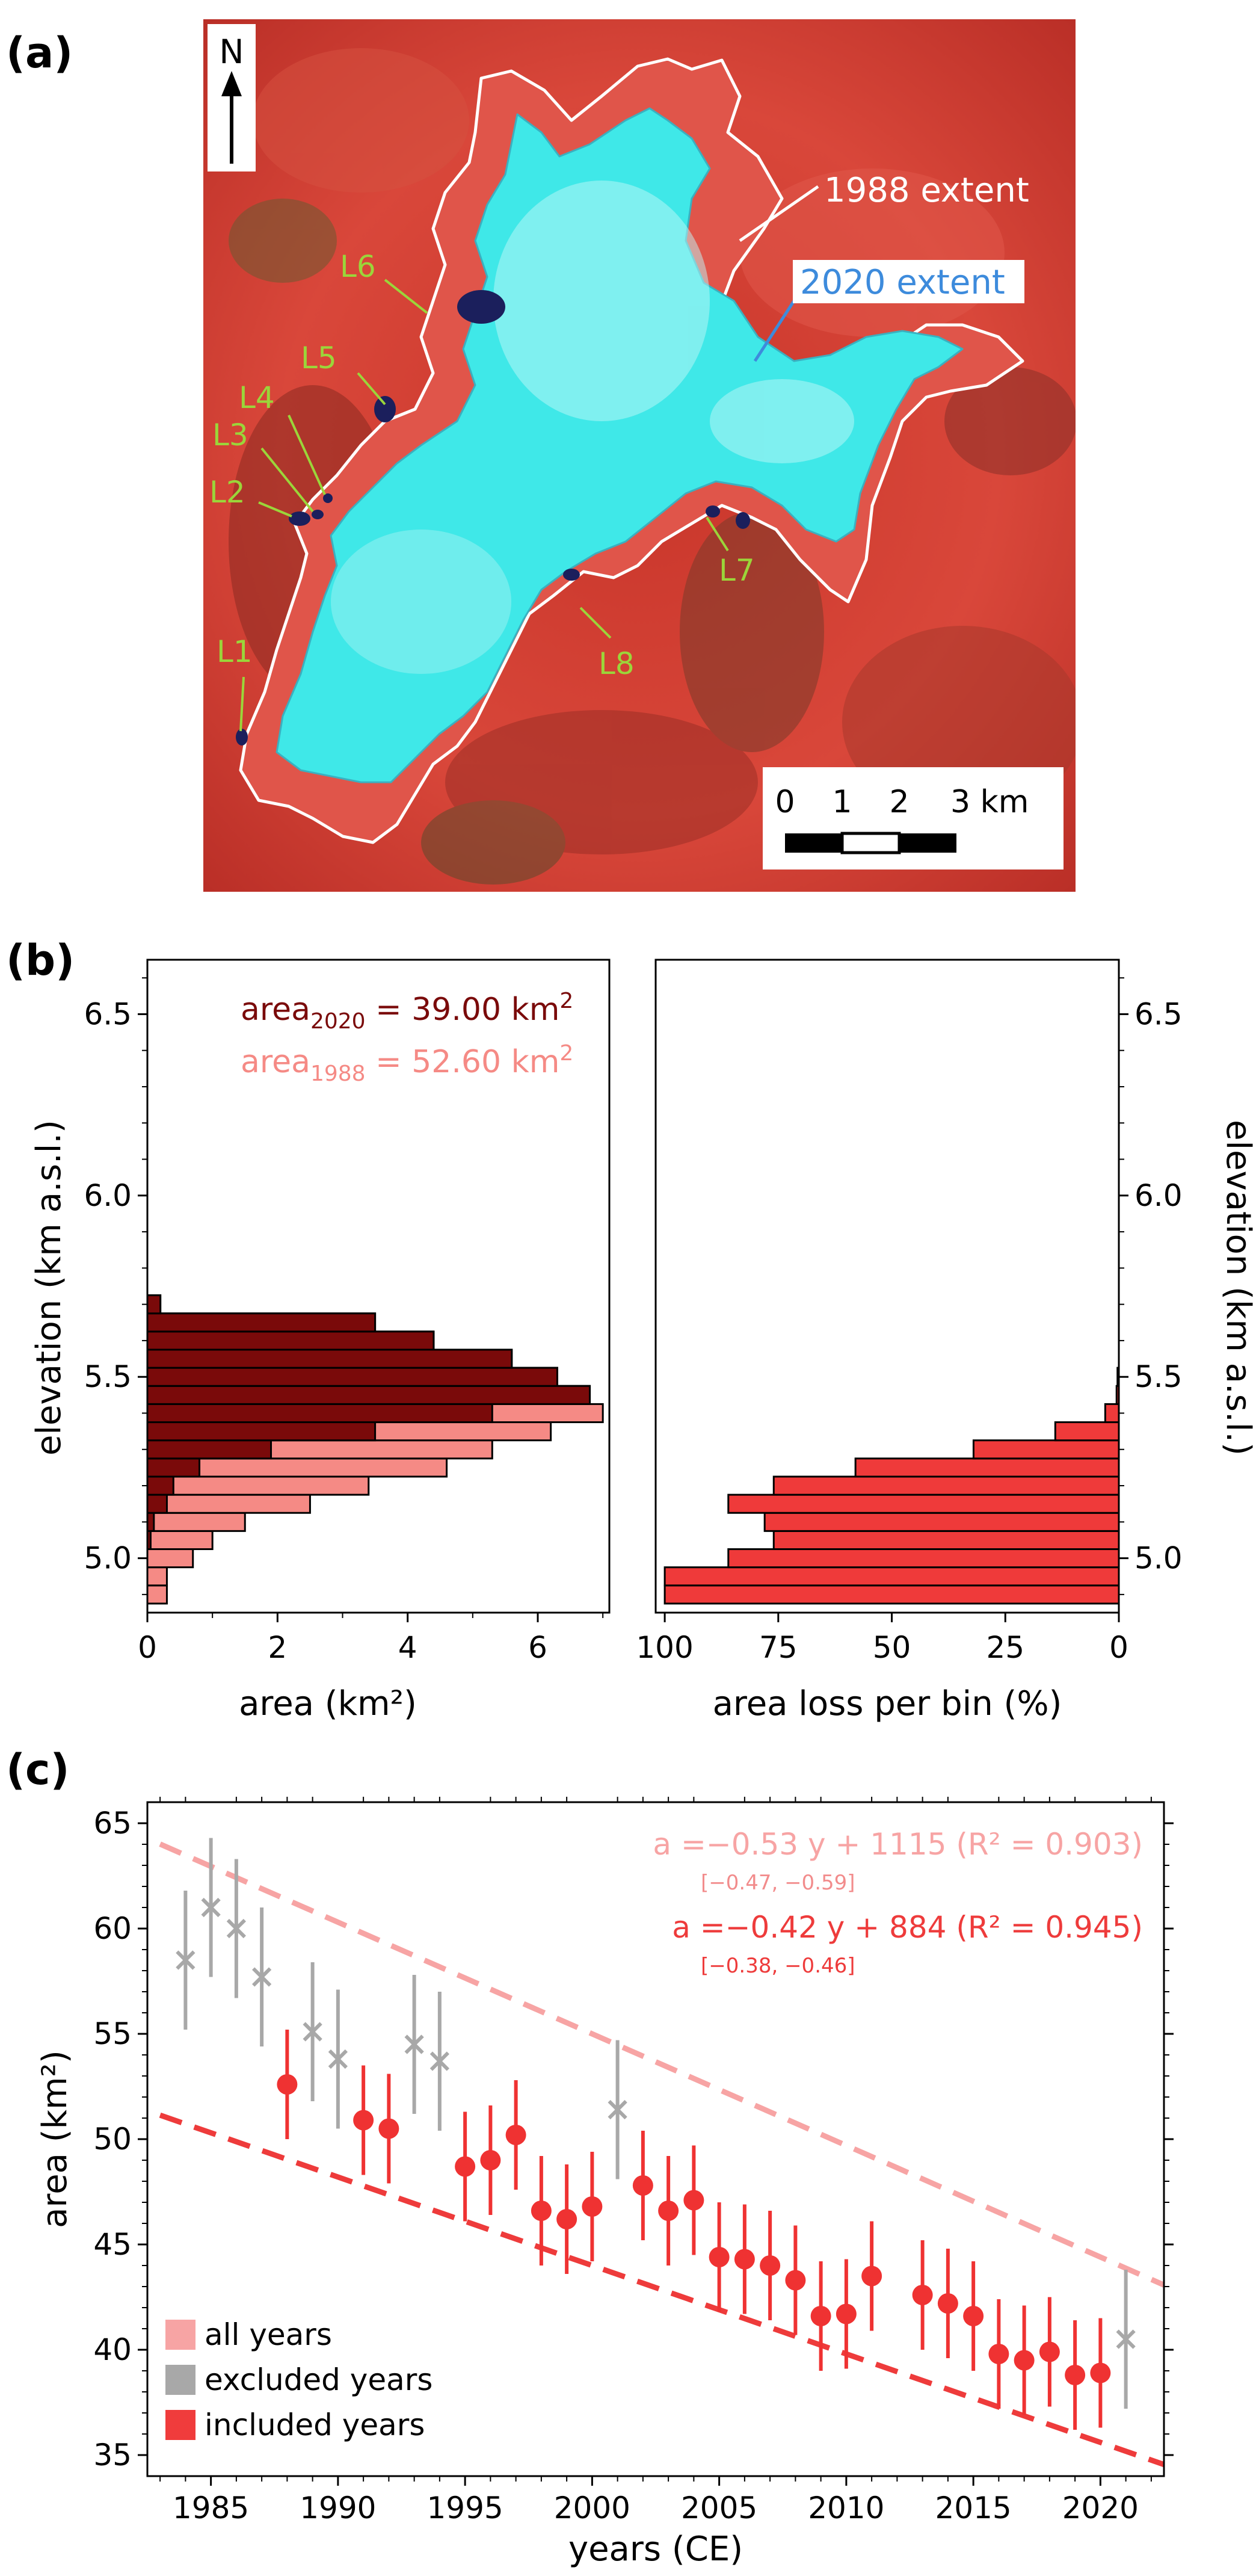  I want to click on panel-label-c: (c), so click(37, 1769).